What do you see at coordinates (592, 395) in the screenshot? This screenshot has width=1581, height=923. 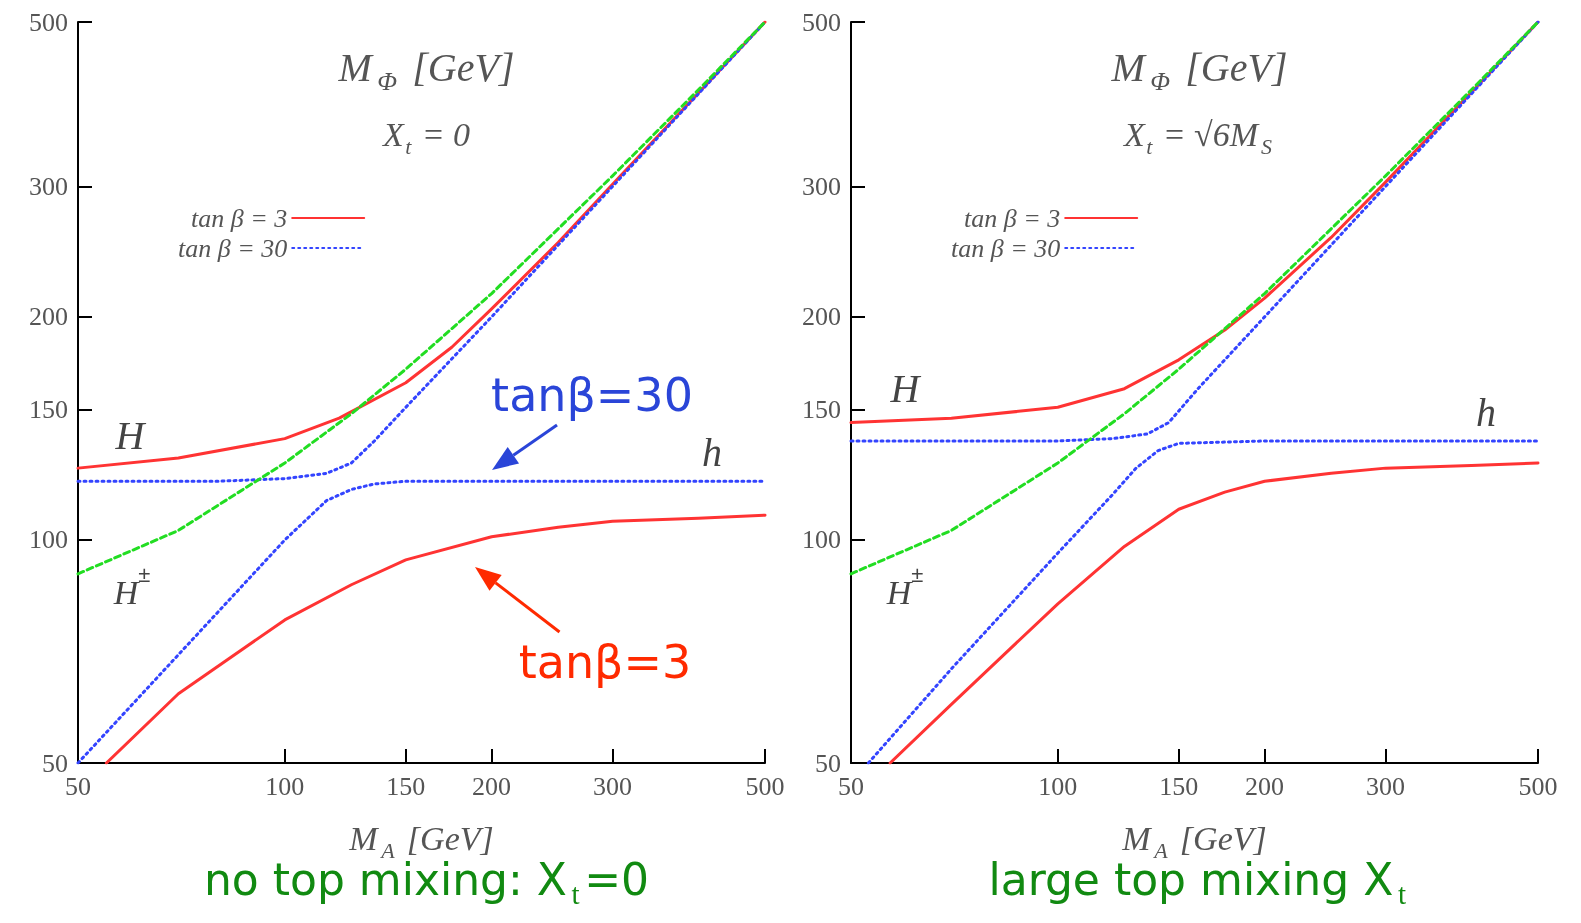 I see `annotation: tanβ=30` at bounding box center [592, 395].